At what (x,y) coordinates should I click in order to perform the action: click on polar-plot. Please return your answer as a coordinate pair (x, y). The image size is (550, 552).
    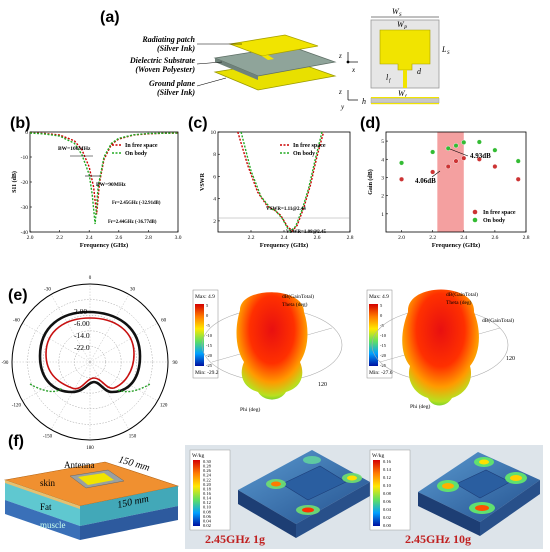
    Looking at the image, I should click on (90, 362).